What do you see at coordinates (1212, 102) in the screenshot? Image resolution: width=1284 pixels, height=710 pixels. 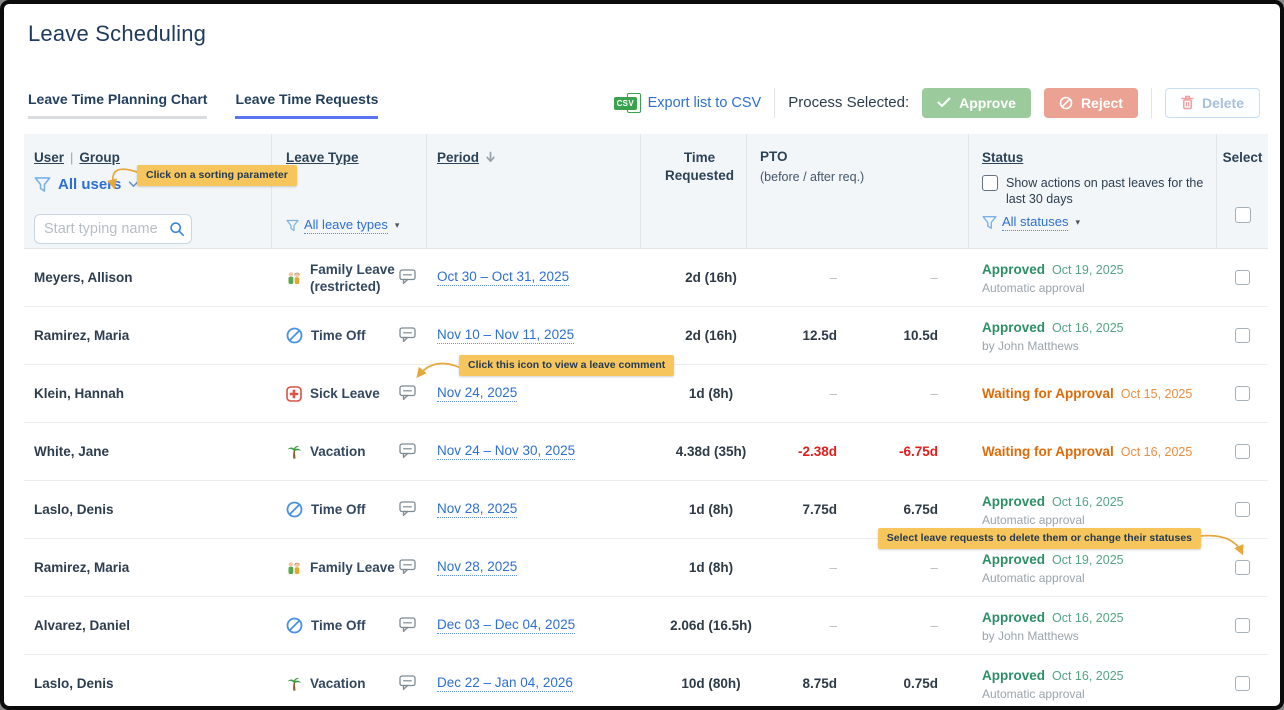 I see `delete-button: Delete` at bounding box center [1212, 102].